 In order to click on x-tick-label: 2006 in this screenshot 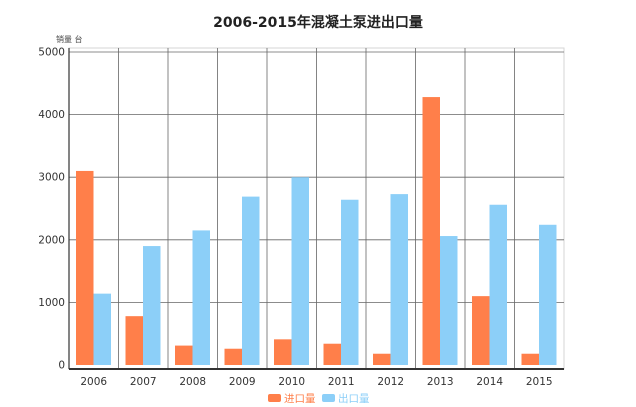, I will do `click(93, 382)`.